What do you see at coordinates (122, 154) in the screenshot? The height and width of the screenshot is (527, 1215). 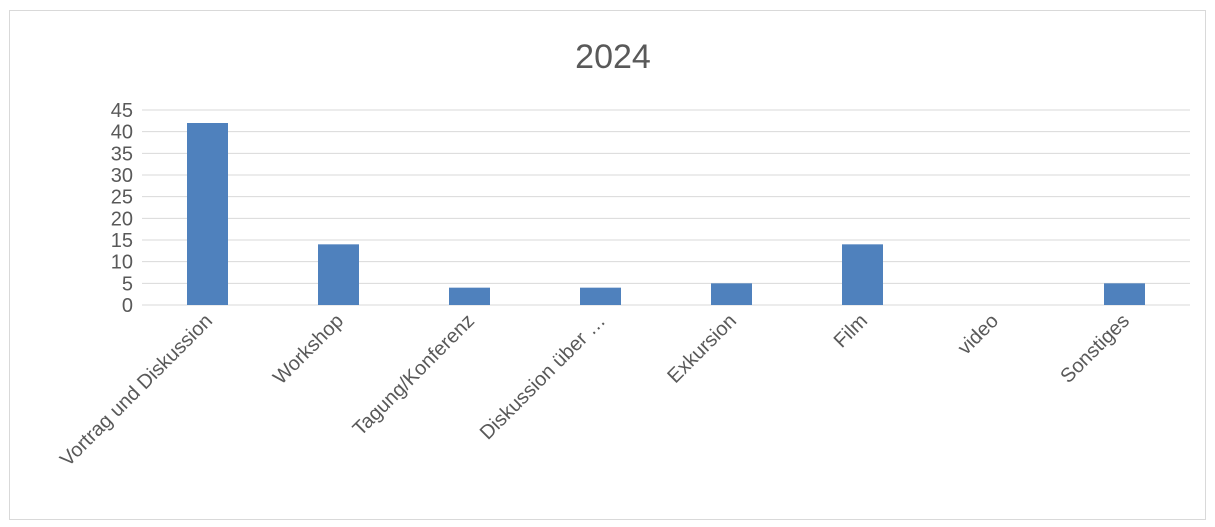 I see `y-tick-label: 35` at bounding box center [122, 154].